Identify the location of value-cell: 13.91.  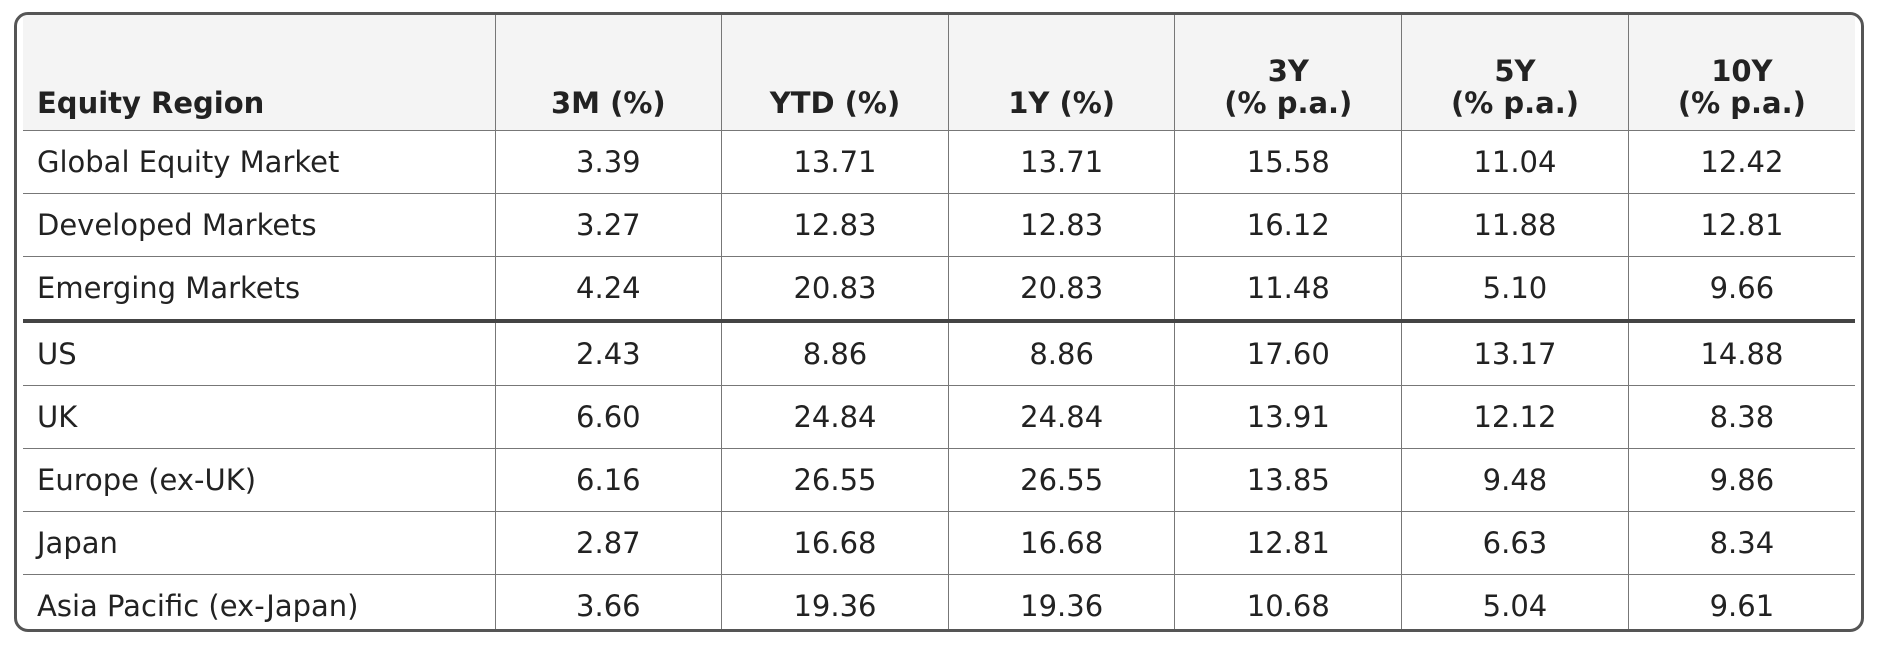
(1288, 417).